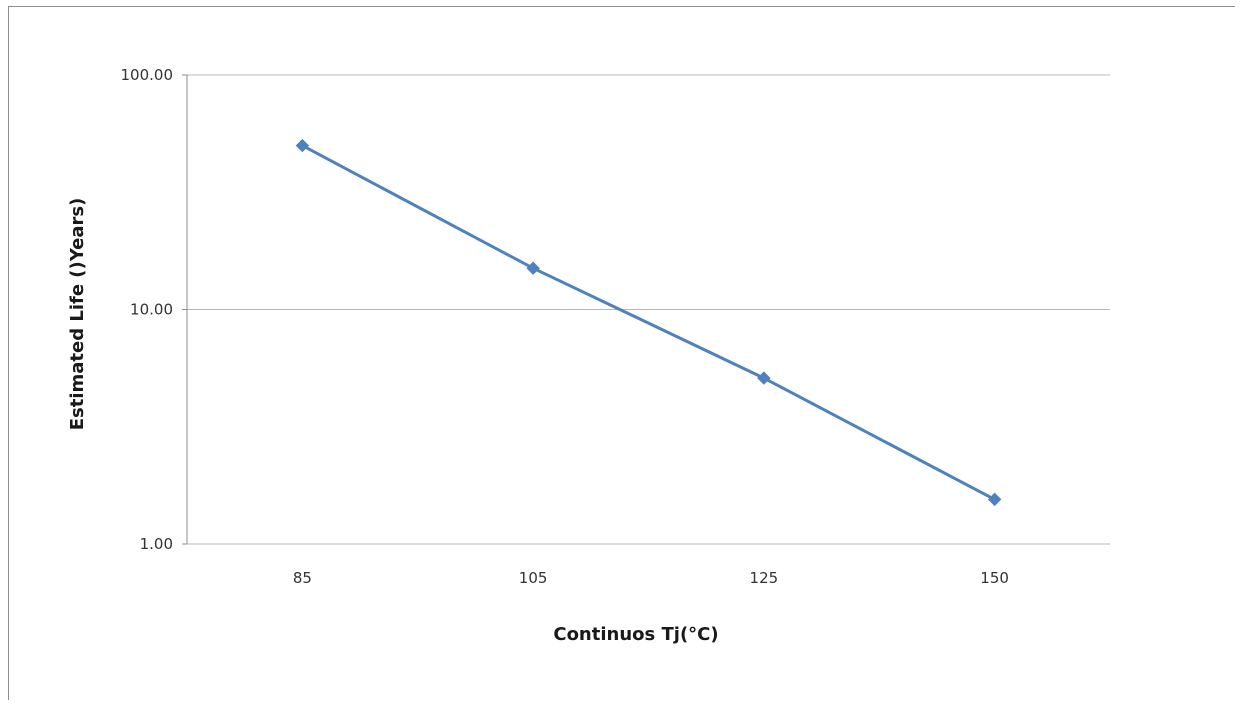  I want to click on x-tick-label: 105, so click(533, 578).